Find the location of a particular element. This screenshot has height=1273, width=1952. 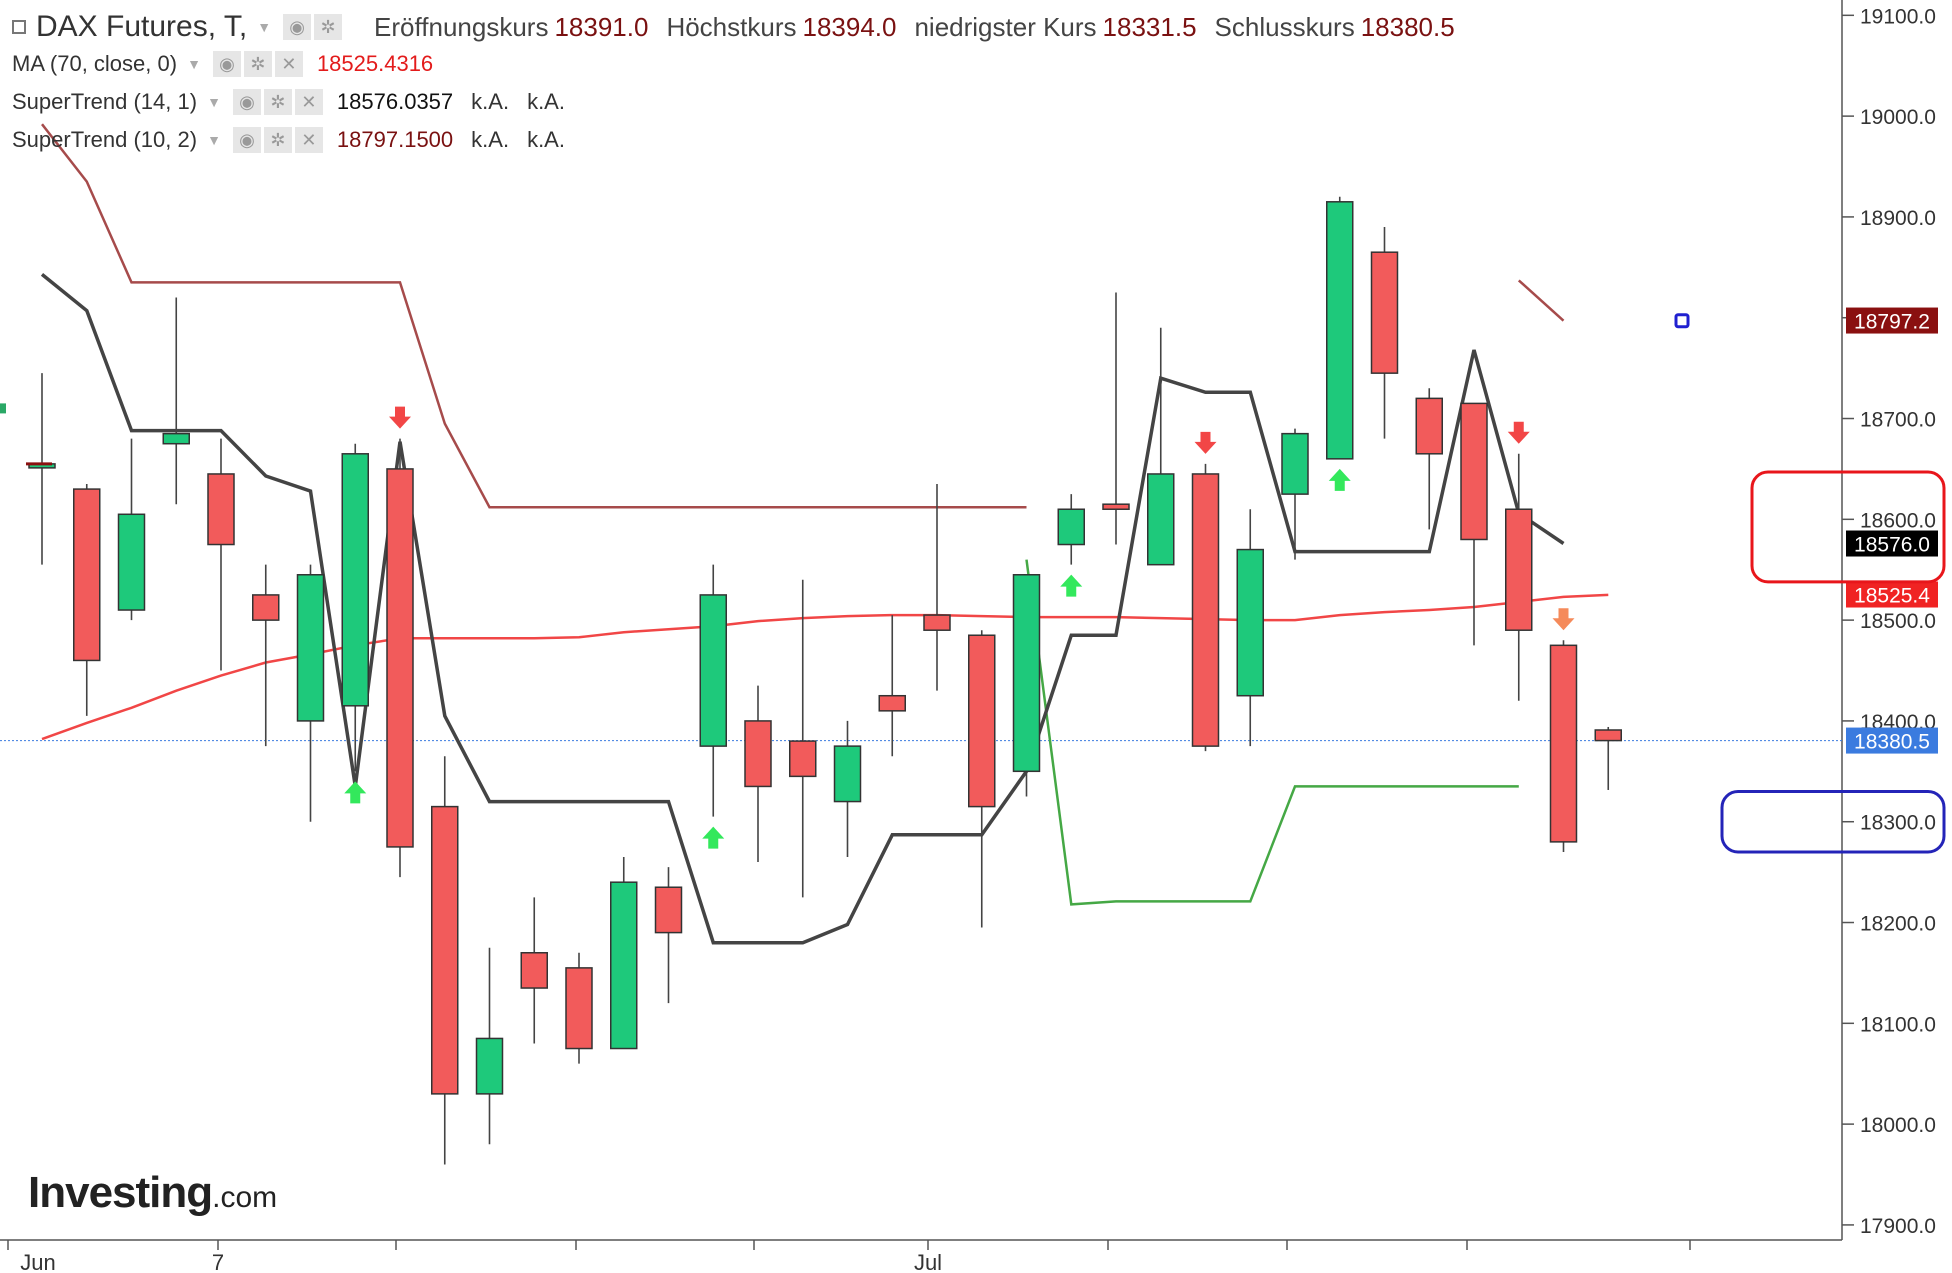

symbol-title: DAX Futures, T, is located at coordinates (142, 26).